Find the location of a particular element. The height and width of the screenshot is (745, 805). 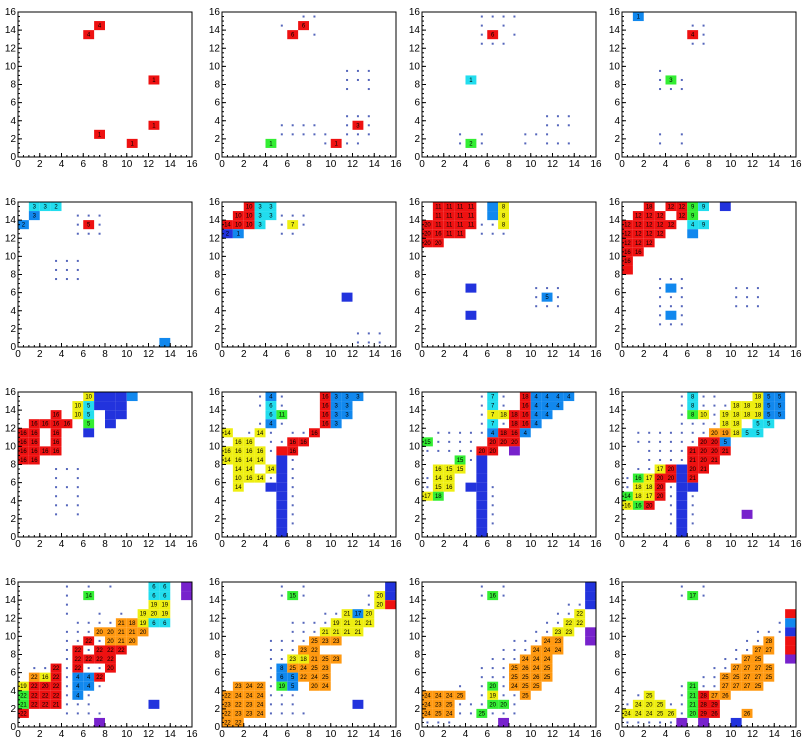

x-tick-label: 2 is located at coordinates (244, 164).